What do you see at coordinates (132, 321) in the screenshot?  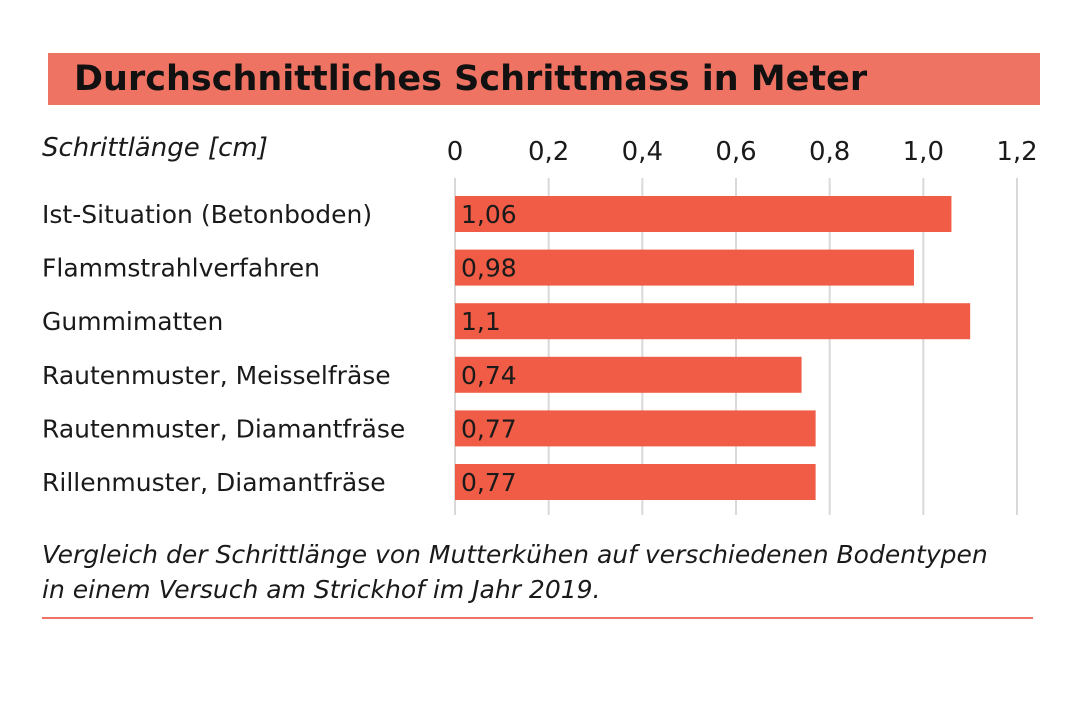 I see `category-label: Gummimatten` at bounding box center [132, 321].